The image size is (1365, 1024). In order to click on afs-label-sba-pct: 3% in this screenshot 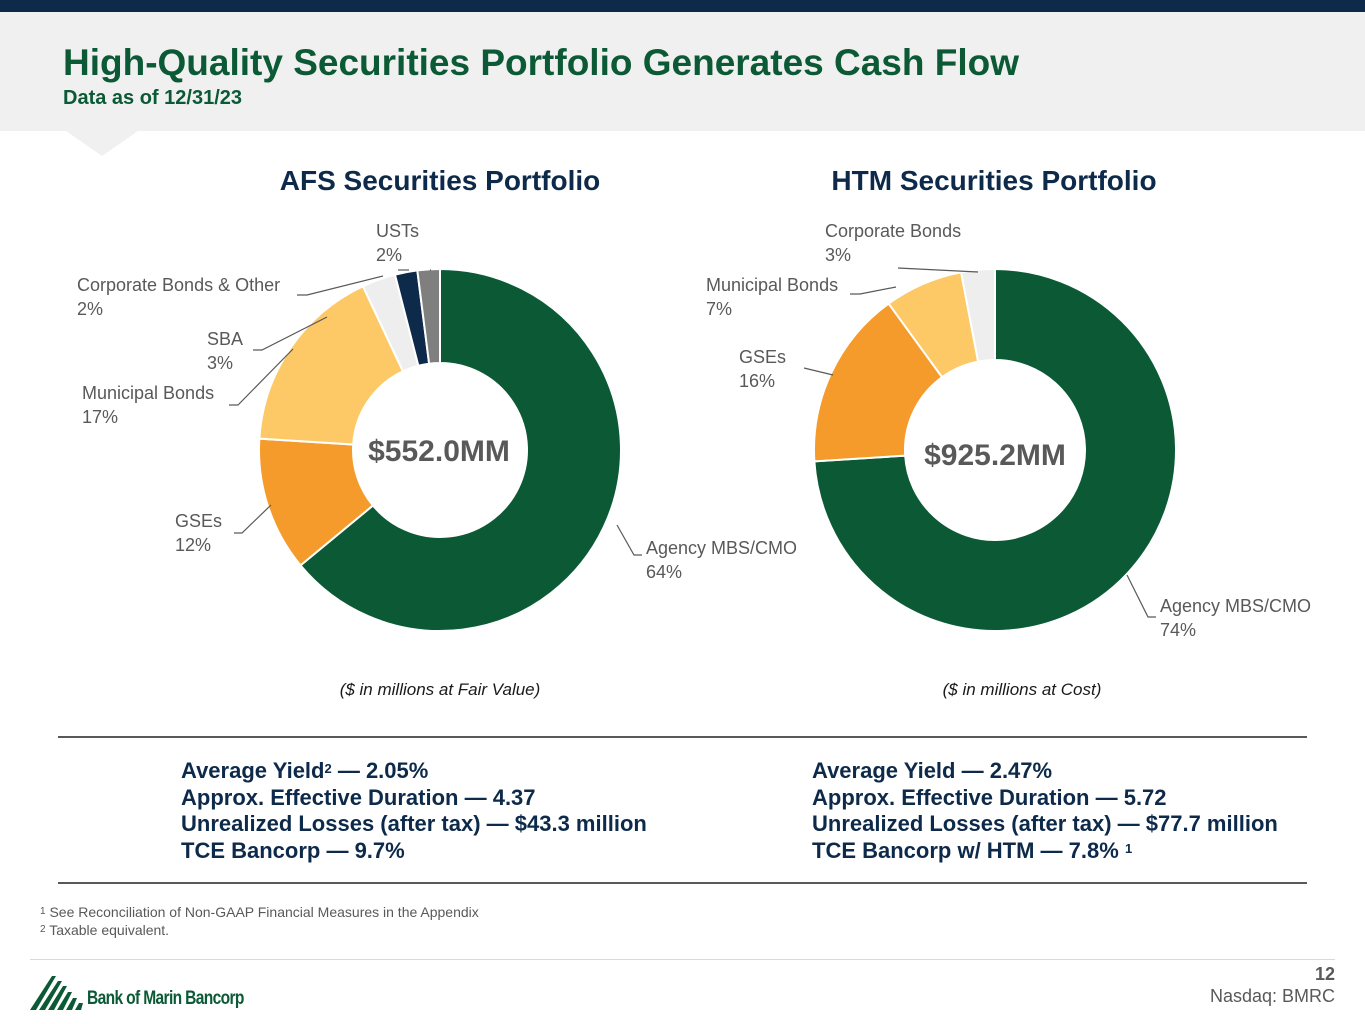, I will do `click(220, 363)`.